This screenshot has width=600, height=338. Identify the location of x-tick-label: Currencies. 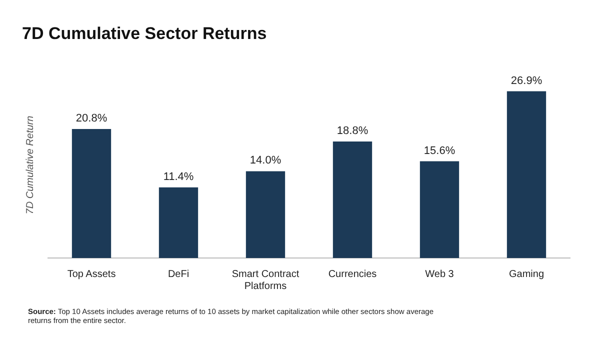
(352, 274).